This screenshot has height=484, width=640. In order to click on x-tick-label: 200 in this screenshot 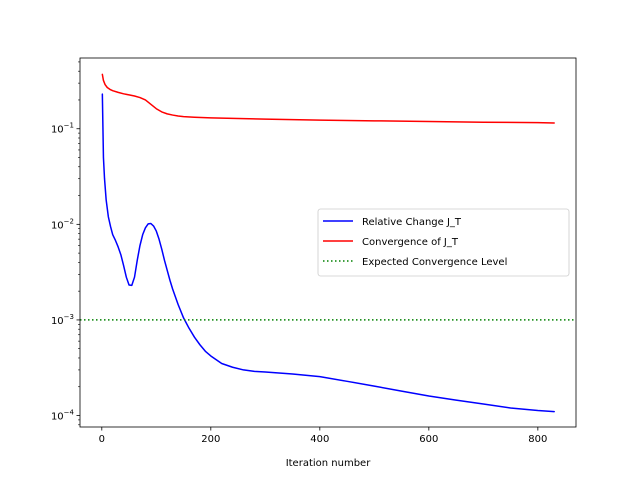, I will do `click(210, 439)`.